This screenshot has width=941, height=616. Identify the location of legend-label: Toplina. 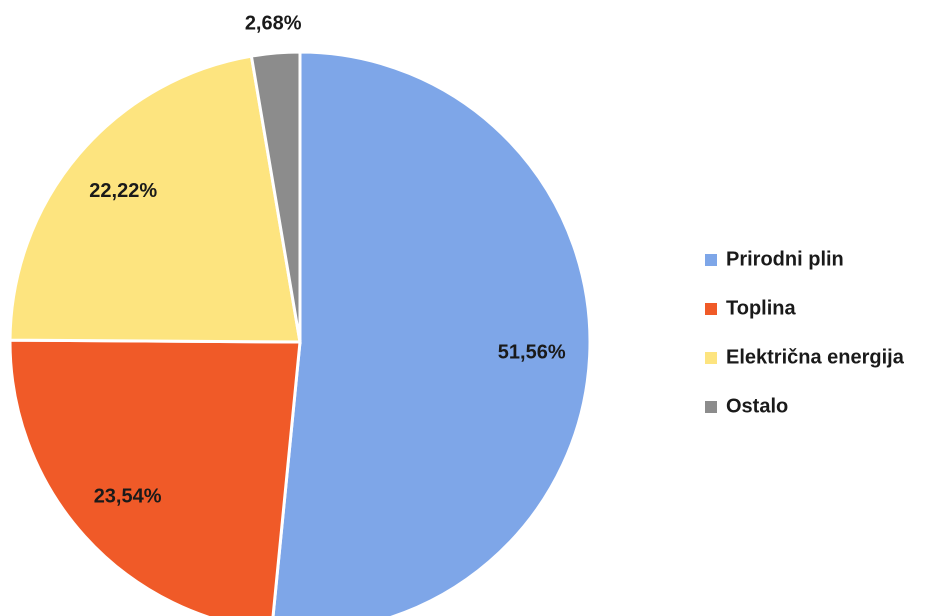
(761, 308).